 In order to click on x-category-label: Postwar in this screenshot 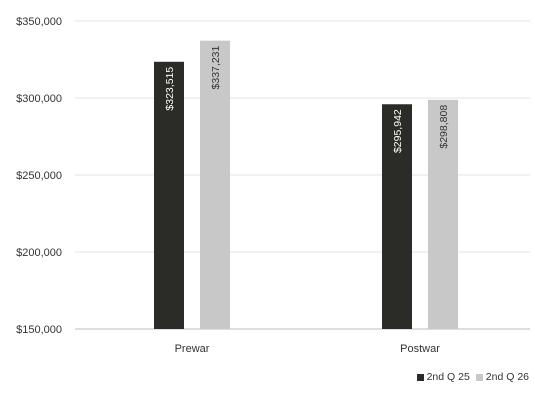, I will do `click(420, 349)`.